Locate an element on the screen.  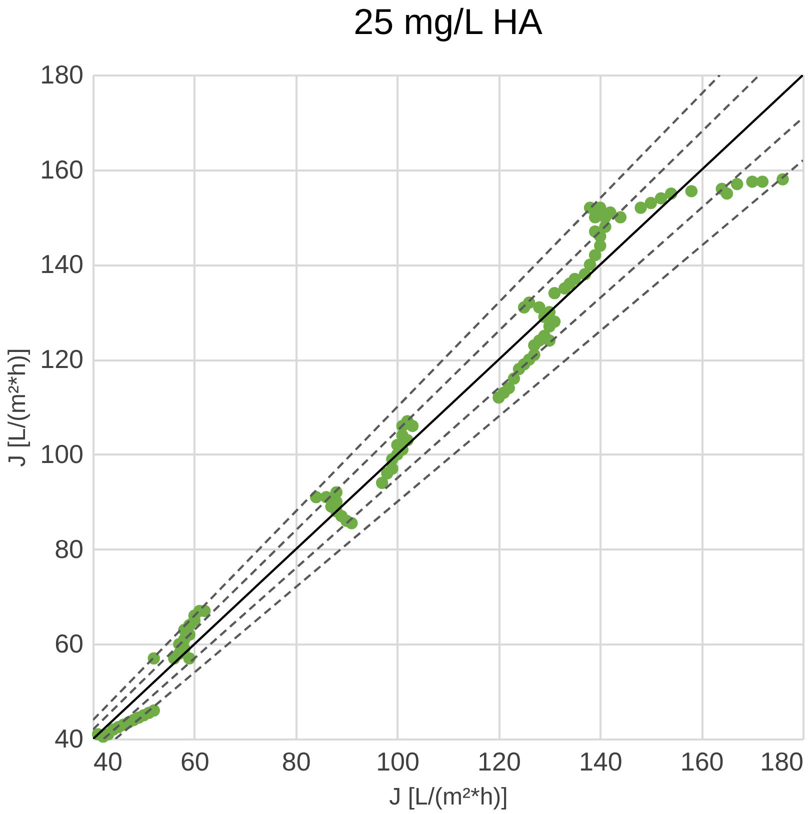
y-tick-label: 120 is located at coordinates (62, 359).